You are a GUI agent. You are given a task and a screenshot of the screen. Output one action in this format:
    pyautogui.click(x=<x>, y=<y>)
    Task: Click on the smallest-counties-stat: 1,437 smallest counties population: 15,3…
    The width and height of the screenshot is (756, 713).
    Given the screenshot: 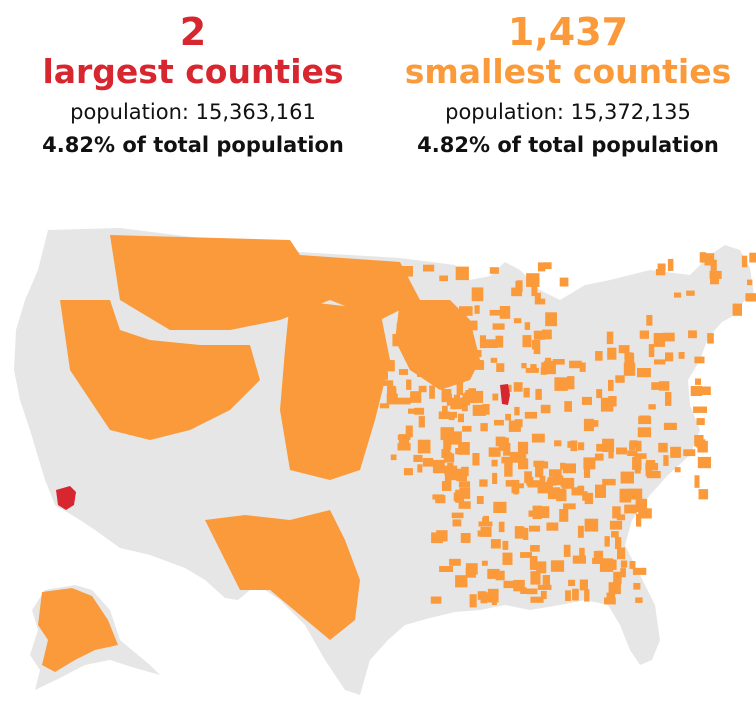 What is the action you would take?
    pyautogui.click(x=568, y=85)
    